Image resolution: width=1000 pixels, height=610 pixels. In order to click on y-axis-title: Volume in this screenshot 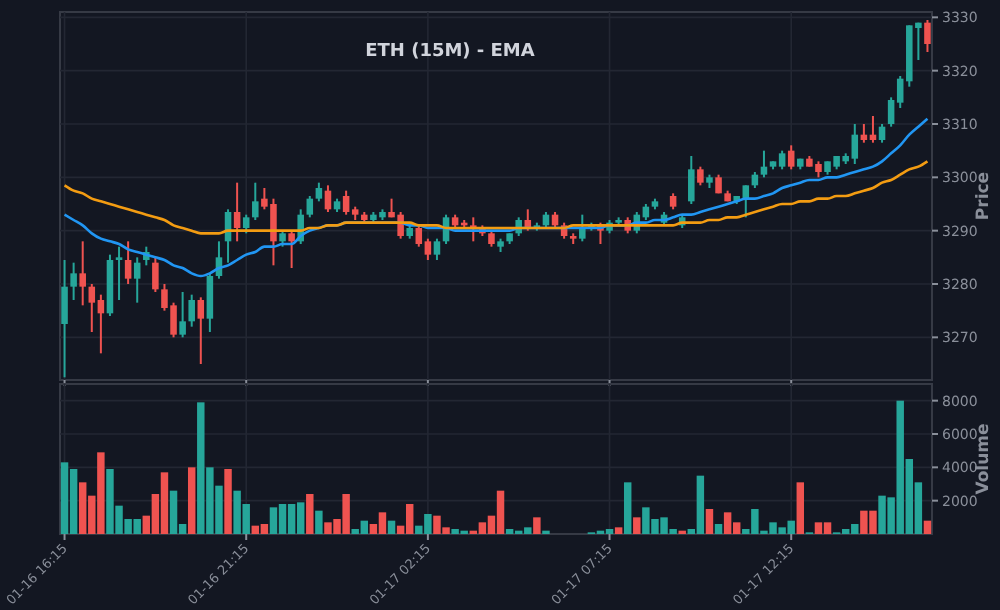, I will do `click(984, 459)`.